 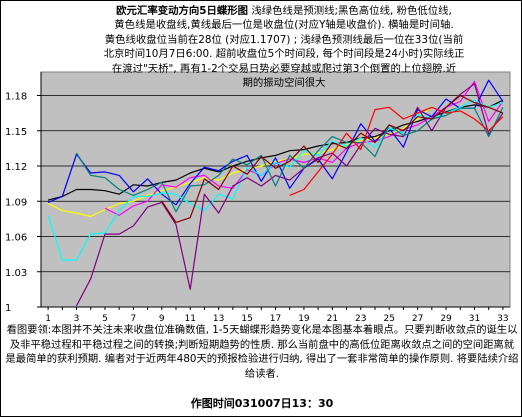 I want to click on x-tick-label: 15, so click(x=246, y=319).